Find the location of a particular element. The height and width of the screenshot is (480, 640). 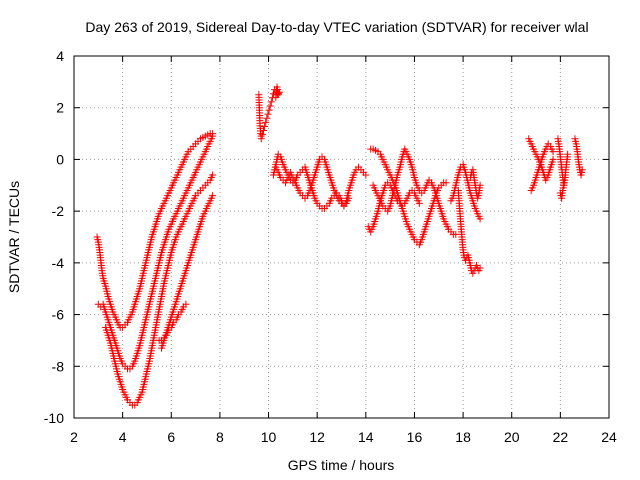

y-tick-labels: -10 -8 -6 -4 -2 0 2 4 is located at coordinates (54, 237).